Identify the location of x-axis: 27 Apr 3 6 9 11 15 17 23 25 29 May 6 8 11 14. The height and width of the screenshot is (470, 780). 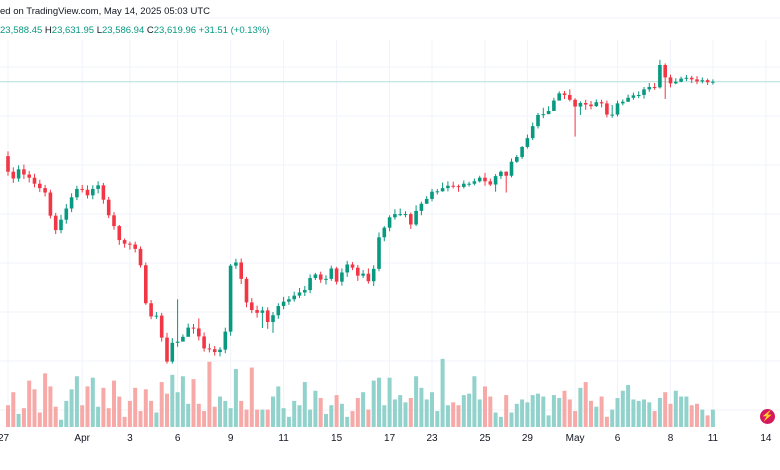
(386, 438).